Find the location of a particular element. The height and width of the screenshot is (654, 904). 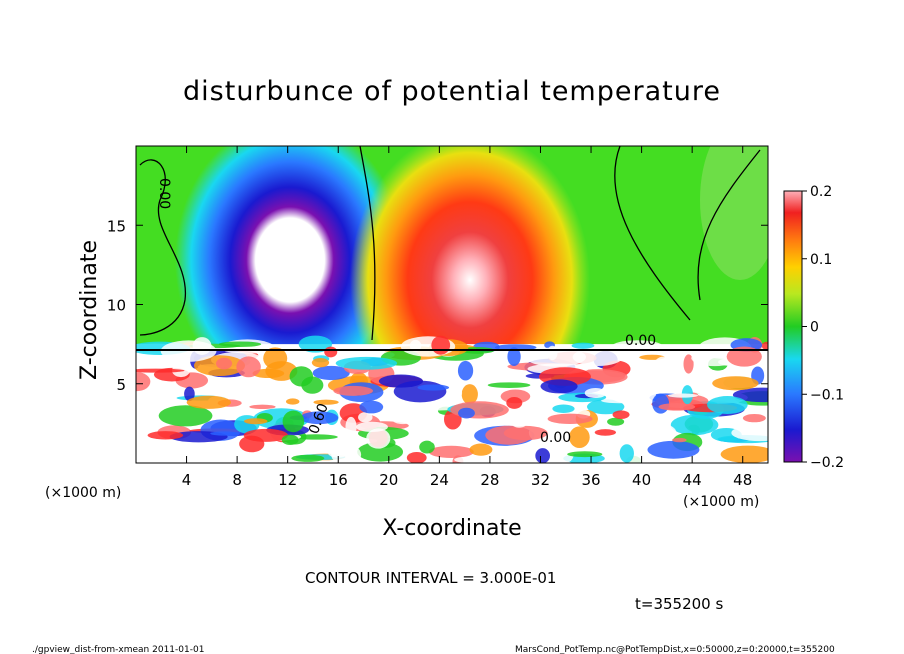

y-tick-label: 15 is located at coordinates (116, 226).